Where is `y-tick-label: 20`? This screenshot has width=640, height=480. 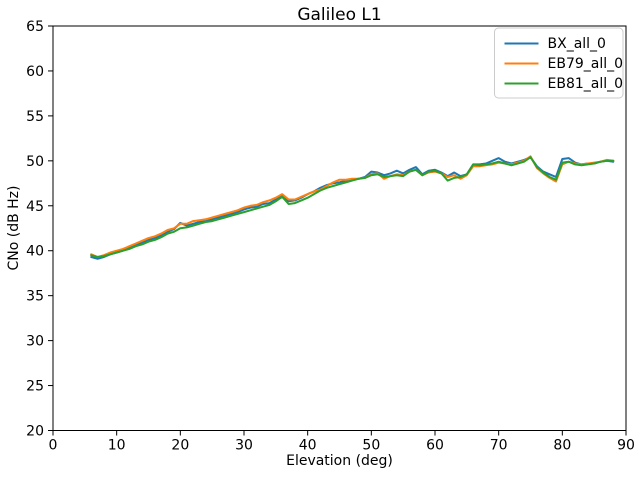
y-tick-label: 20 is located at coordinates (35, 432).